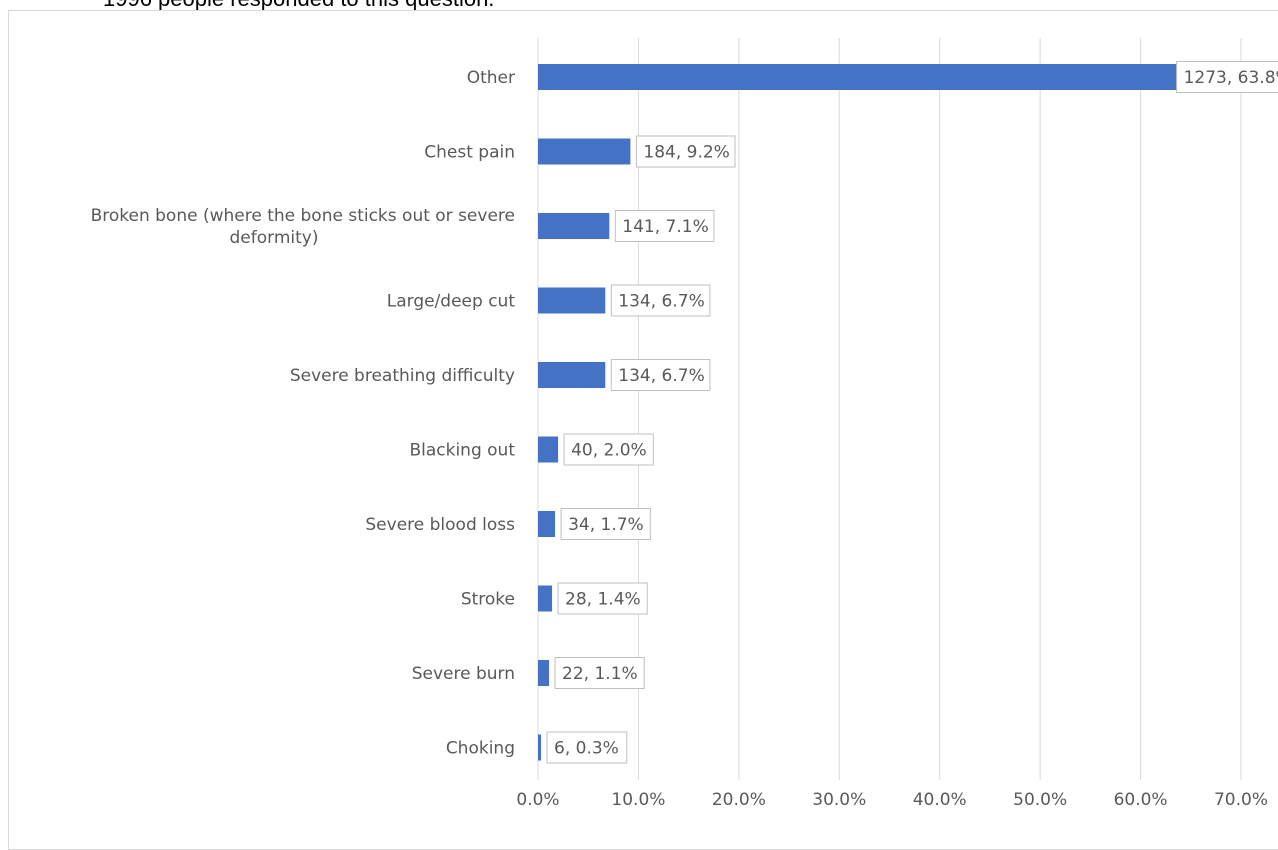 The height and width of the screenshot is (850, 1278). Describe the element at coordinates (1241, 800) in the screenshot. I see `x-tick-label: 70.0%` at that location.